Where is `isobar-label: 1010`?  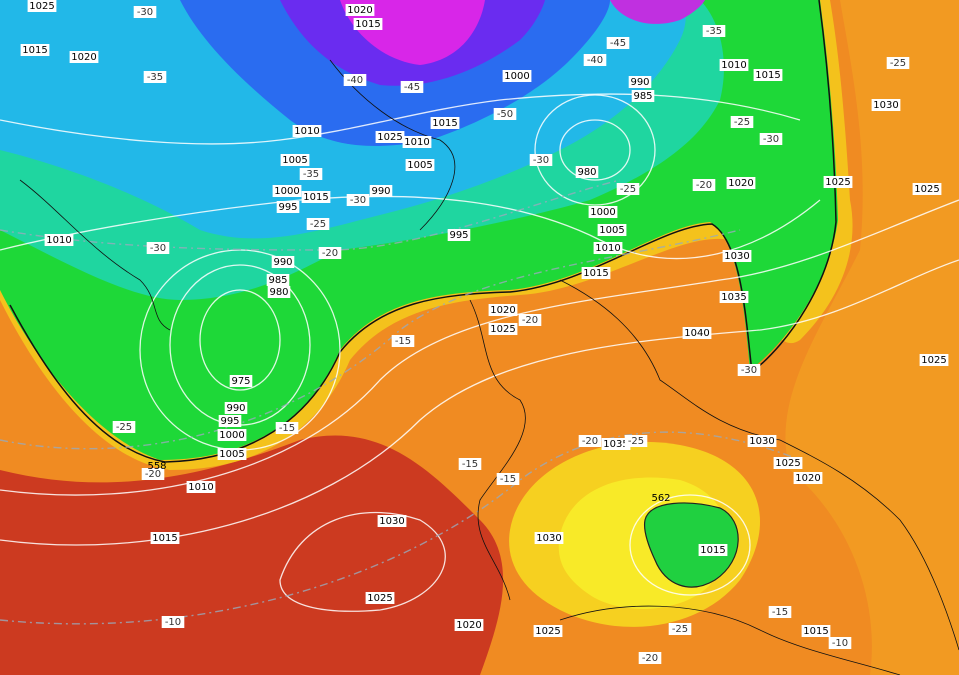
isobar-label: 1010 is located at coordinates (607, 248).